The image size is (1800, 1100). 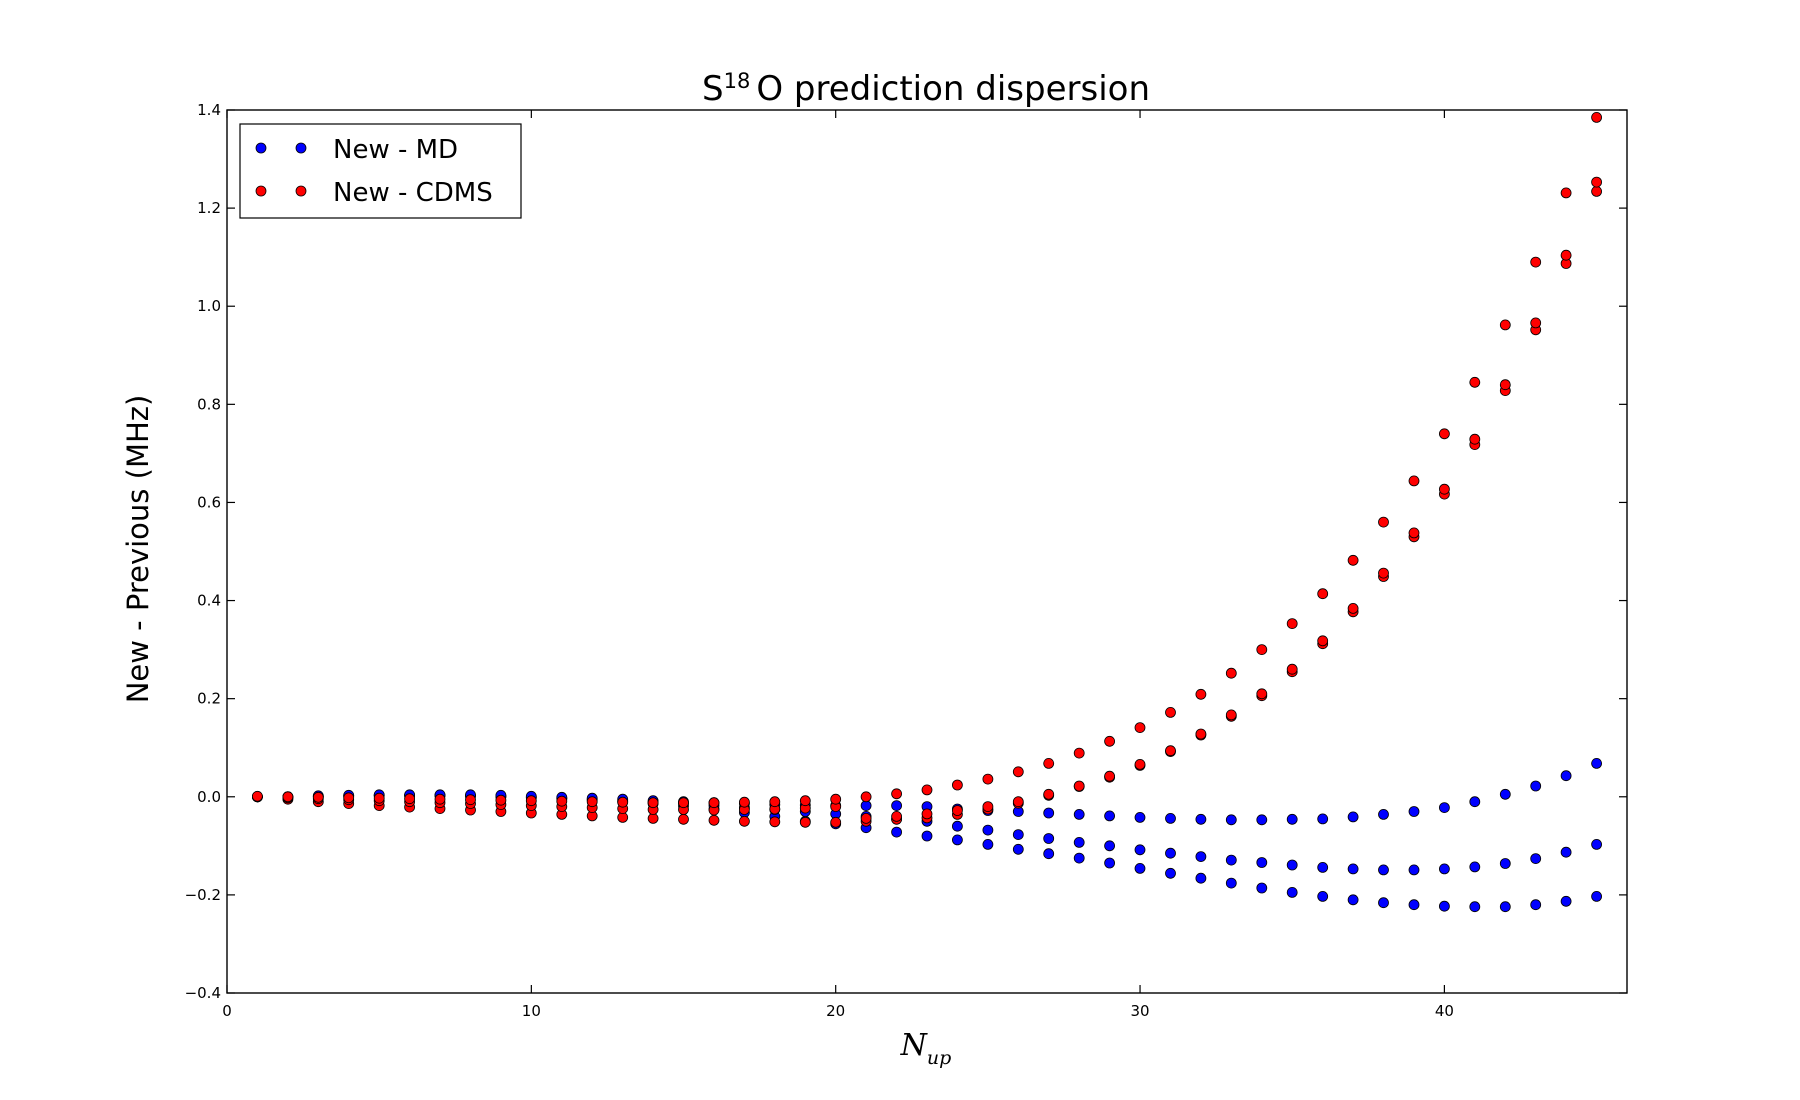 I want to click on y-tick-label: −0.2, so click(x=203, y=895).